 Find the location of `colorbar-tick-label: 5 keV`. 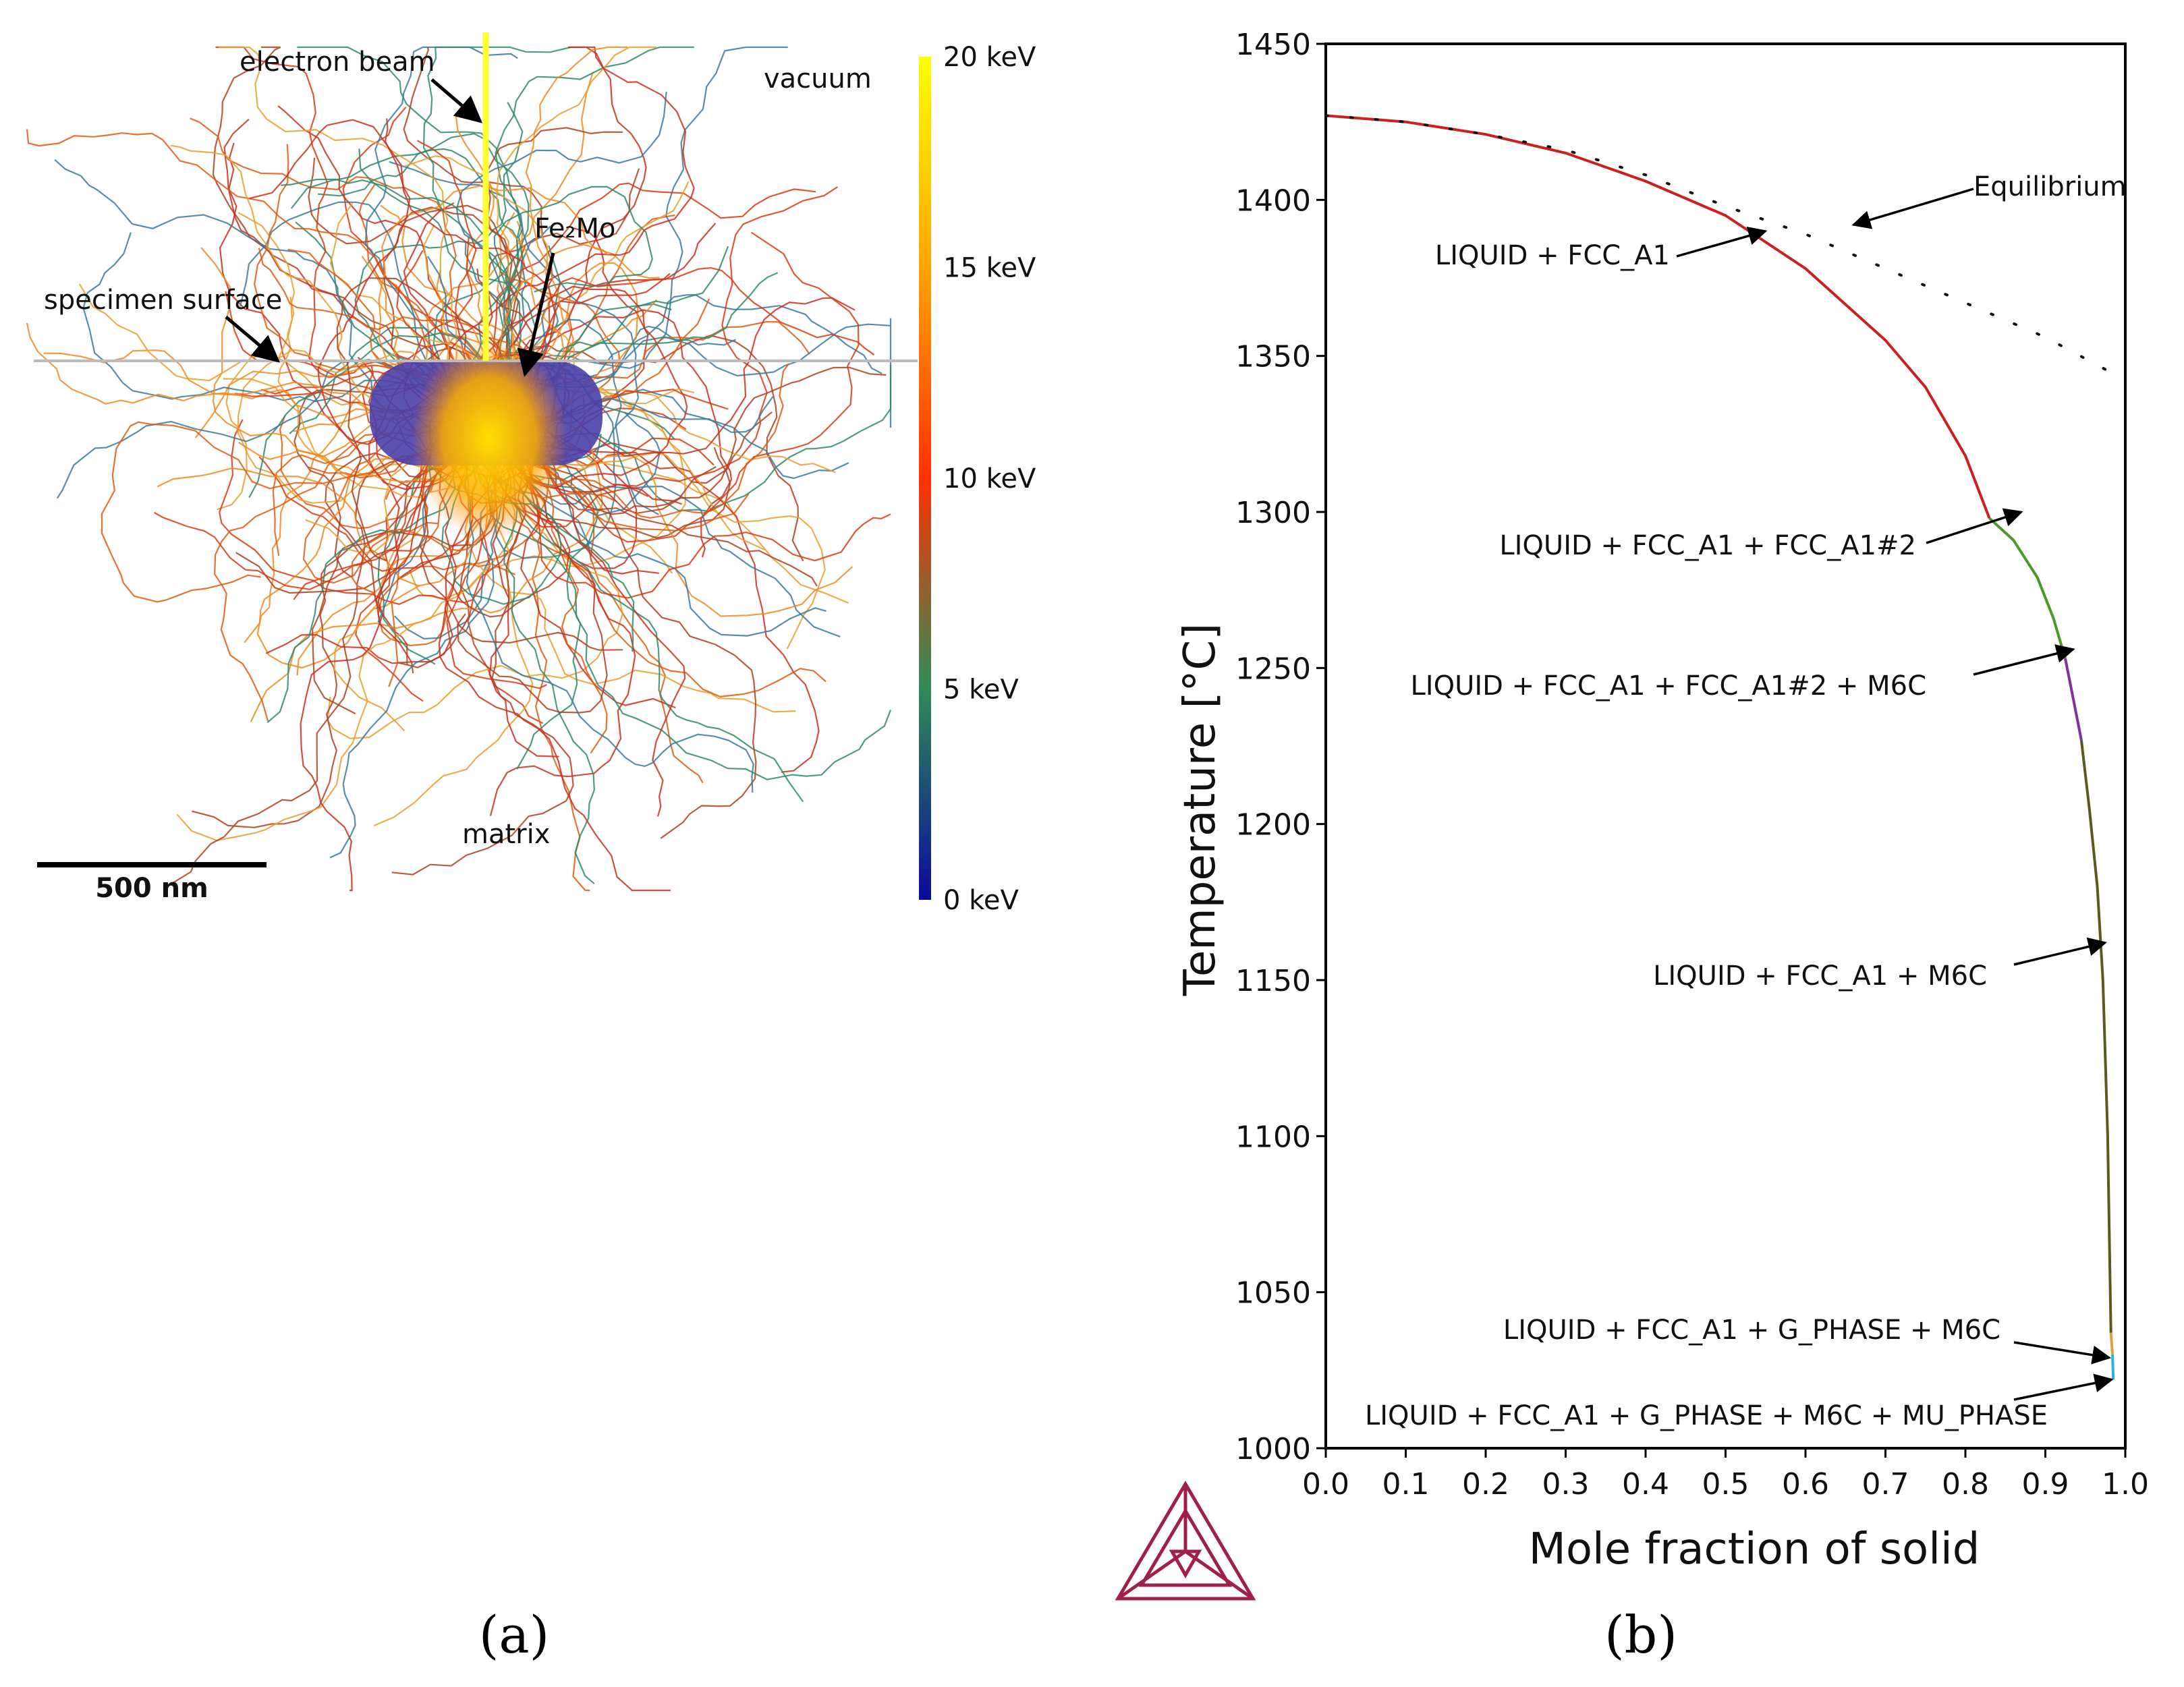

colorbar-tick-label: 5 keV is located at coordinates (981, 691).